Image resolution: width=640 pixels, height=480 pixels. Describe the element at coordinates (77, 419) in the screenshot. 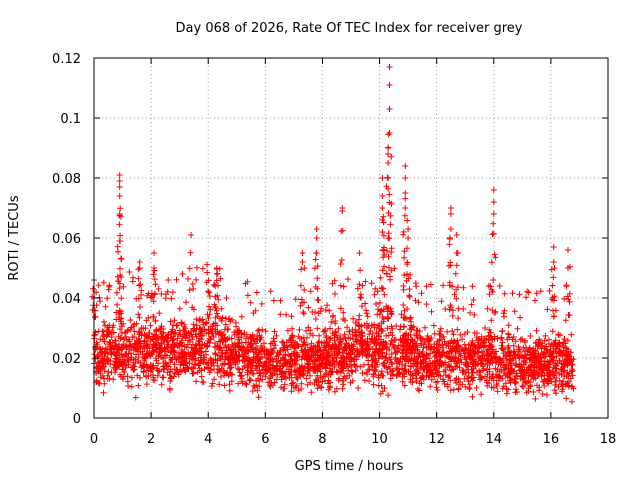

I see `y-tick-label: 0` at that location.